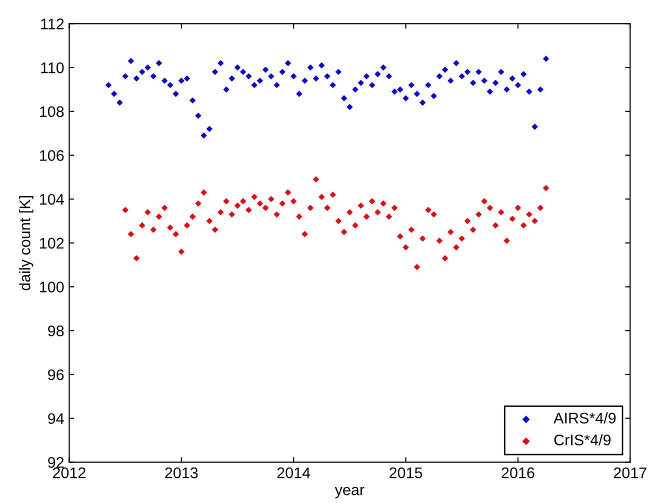 This screenshot has width=653, height=504. Describe the element at coordinates (52, 68) in the screenshot. I see `y-tick-label: 110` at that location.